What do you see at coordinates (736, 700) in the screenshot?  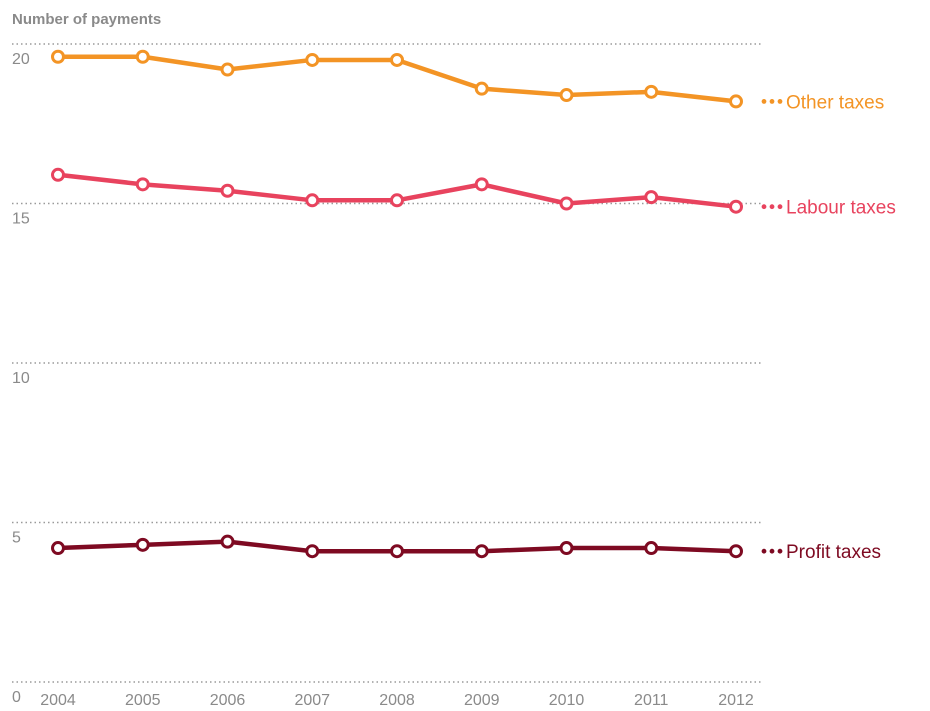 I see `x-tick-label: 2012` at bounding box center [736, 700].